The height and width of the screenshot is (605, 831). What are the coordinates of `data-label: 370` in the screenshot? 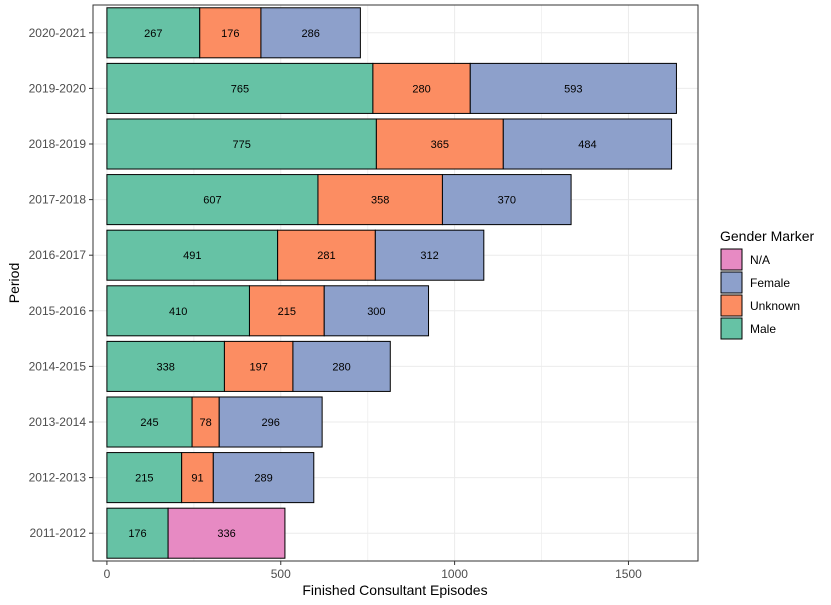 It's located at (507, 201).